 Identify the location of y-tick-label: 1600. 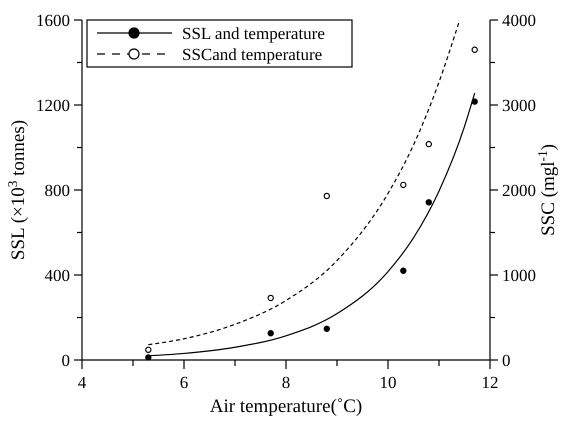
(53, 20).